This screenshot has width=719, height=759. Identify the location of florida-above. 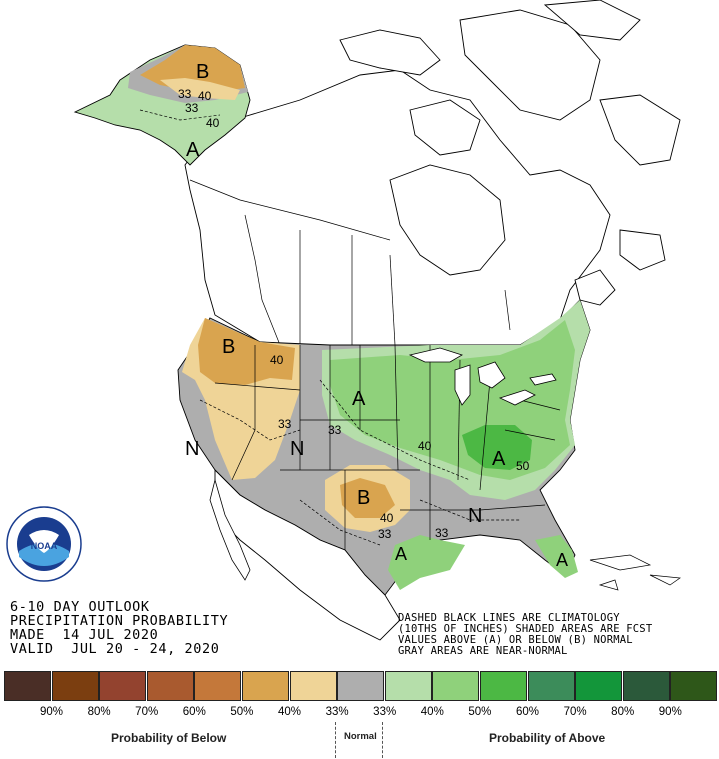
(556, 556).